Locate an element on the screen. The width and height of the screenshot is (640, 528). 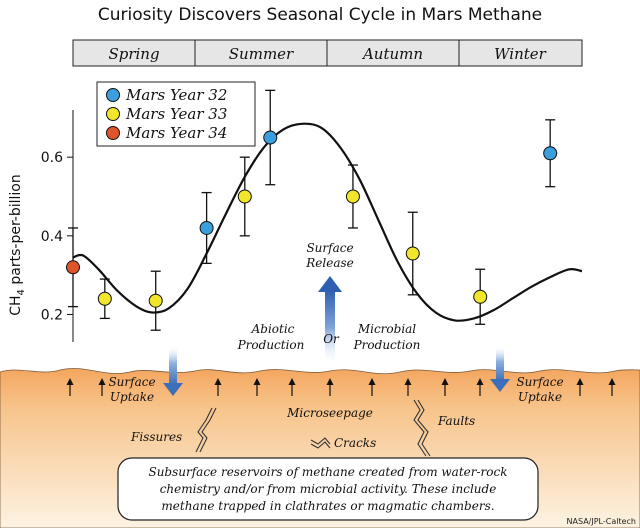
data-point-s2-p0 is located at coordinates (73, 267).